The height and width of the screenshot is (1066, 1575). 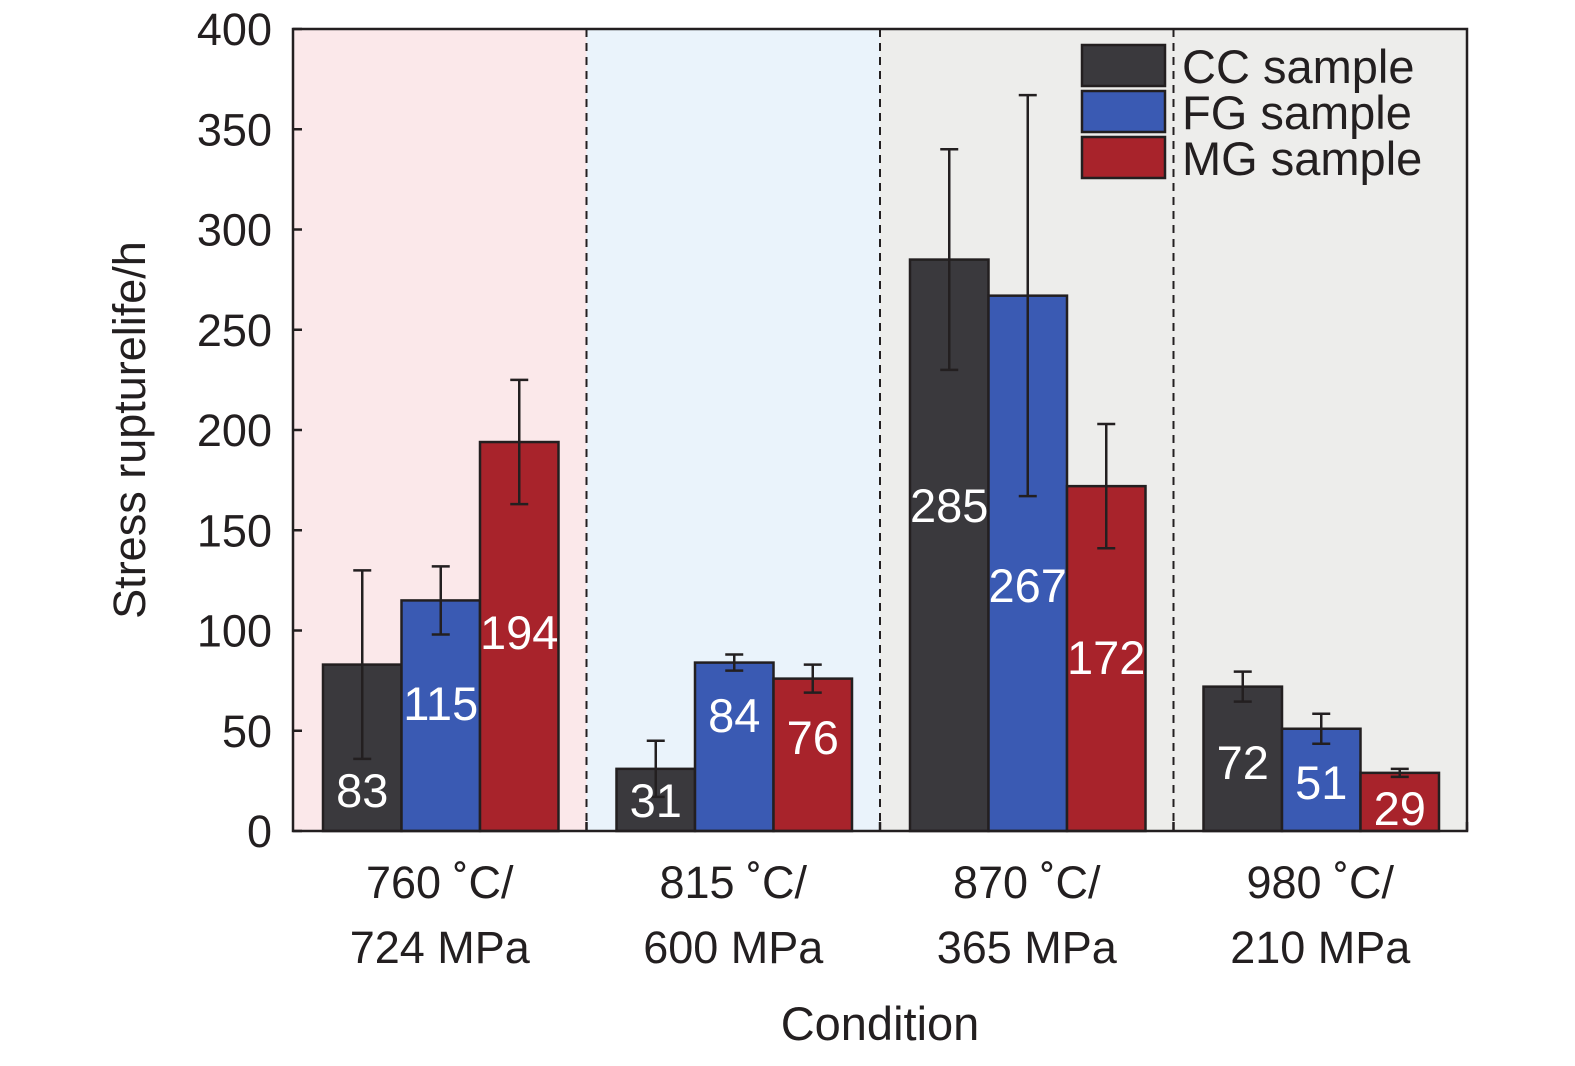 I want to click on data-label: 172, so click(x=1106, y=657).